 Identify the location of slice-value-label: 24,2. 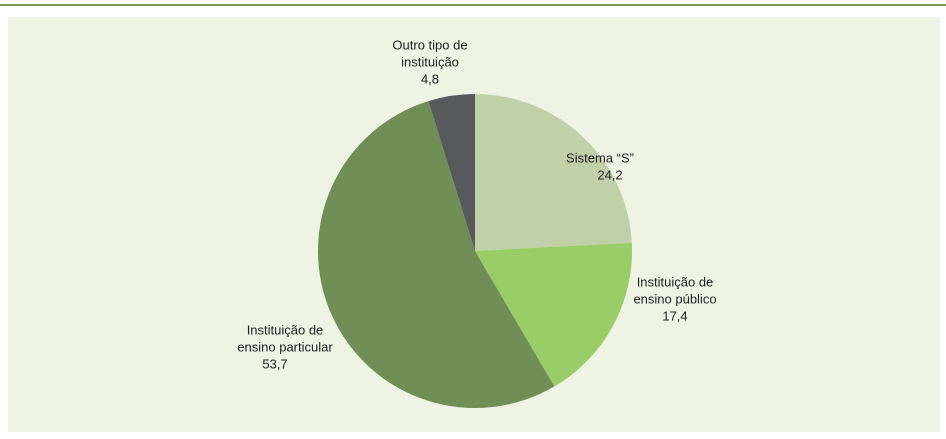
(609, 174).